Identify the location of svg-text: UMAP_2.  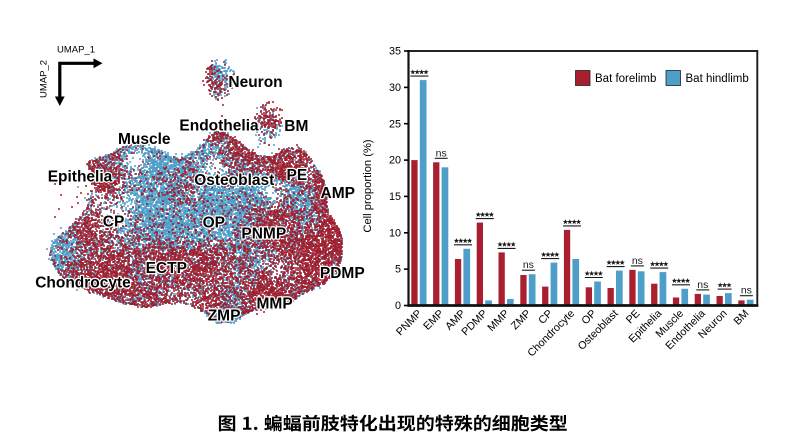
(44, 79).